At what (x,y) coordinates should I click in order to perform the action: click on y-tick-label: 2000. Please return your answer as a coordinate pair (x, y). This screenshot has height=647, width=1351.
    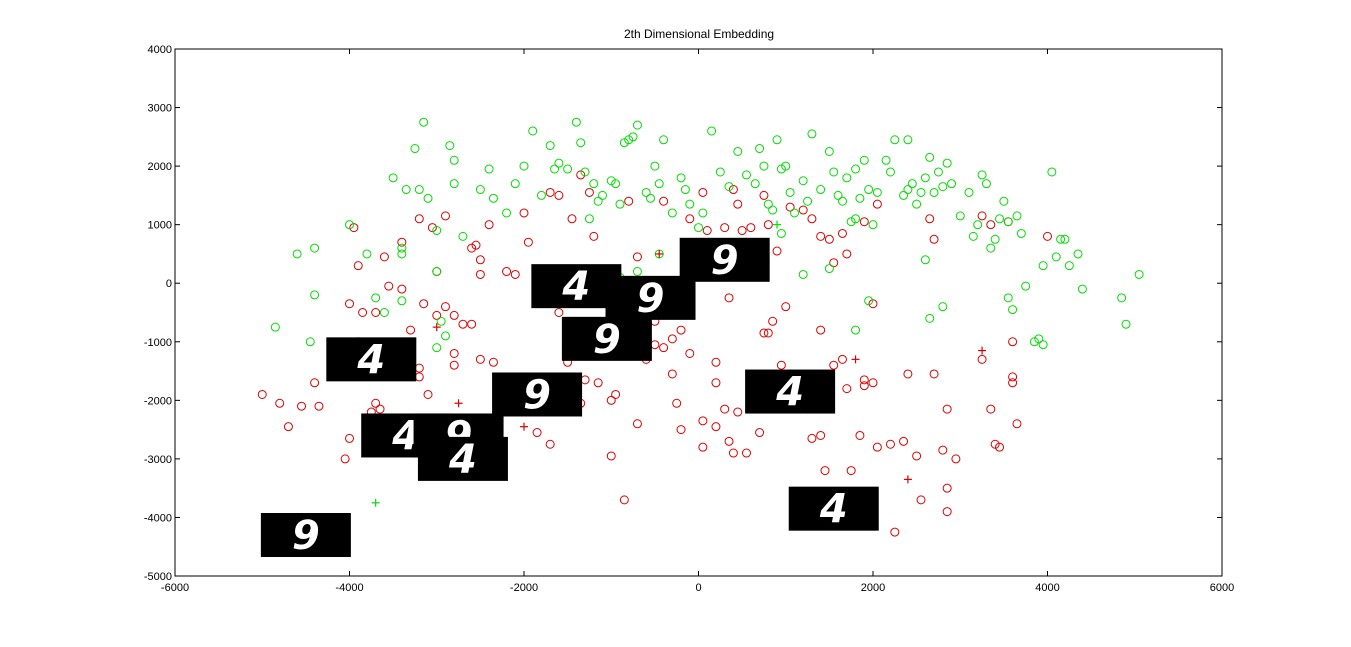
    Looking at the image, I should click on (160, 167).